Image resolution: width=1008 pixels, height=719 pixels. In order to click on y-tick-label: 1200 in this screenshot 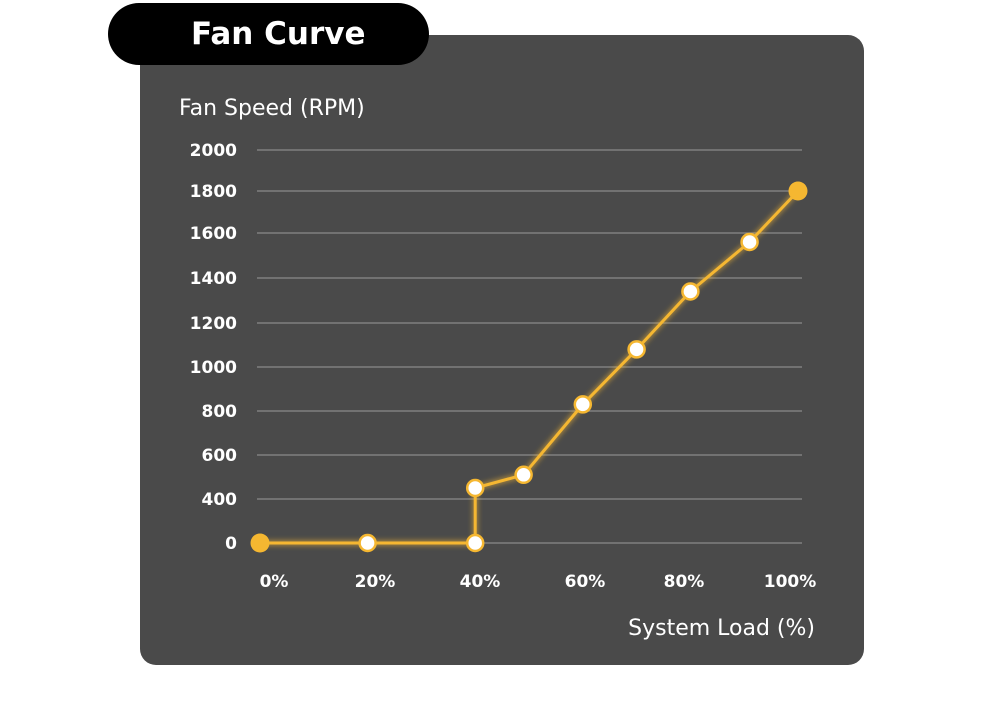, I will do `click(213, 324)`.